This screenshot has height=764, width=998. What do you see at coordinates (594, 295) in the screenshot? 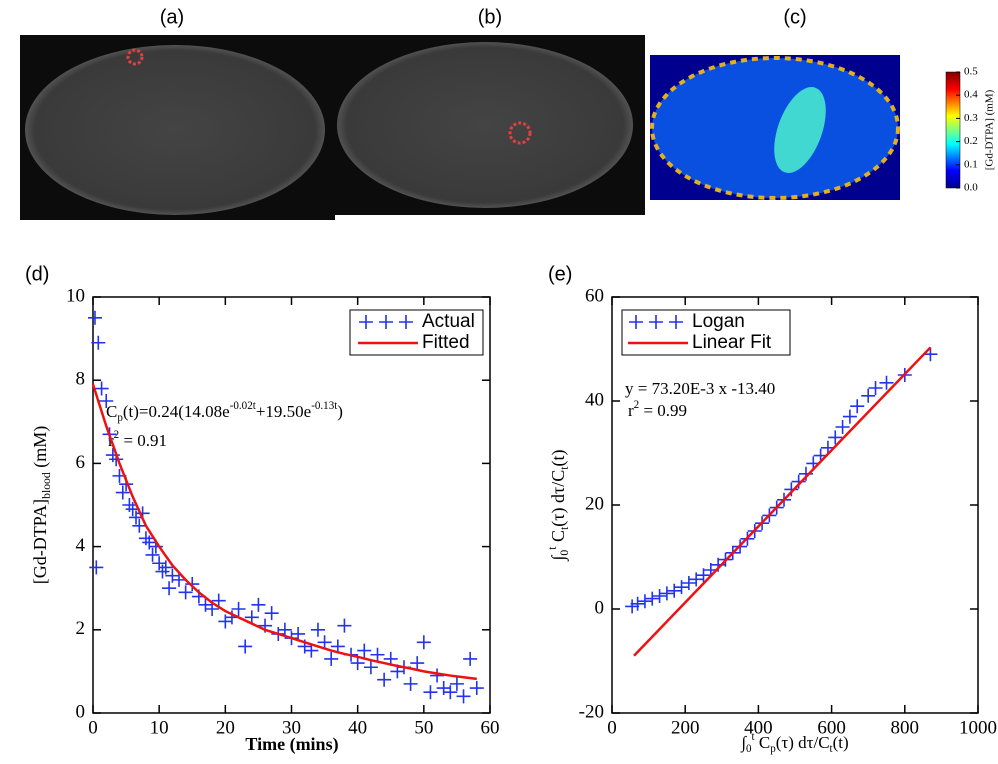
I see `y-tick-label: 60` at bounding box center [594, 295].